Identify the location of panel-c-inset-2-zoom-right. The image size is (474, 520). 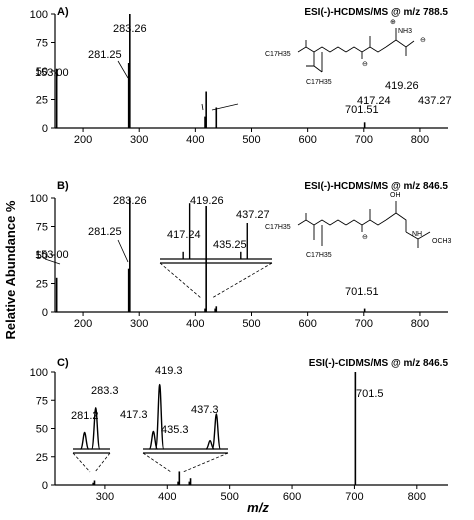
(205, 462).